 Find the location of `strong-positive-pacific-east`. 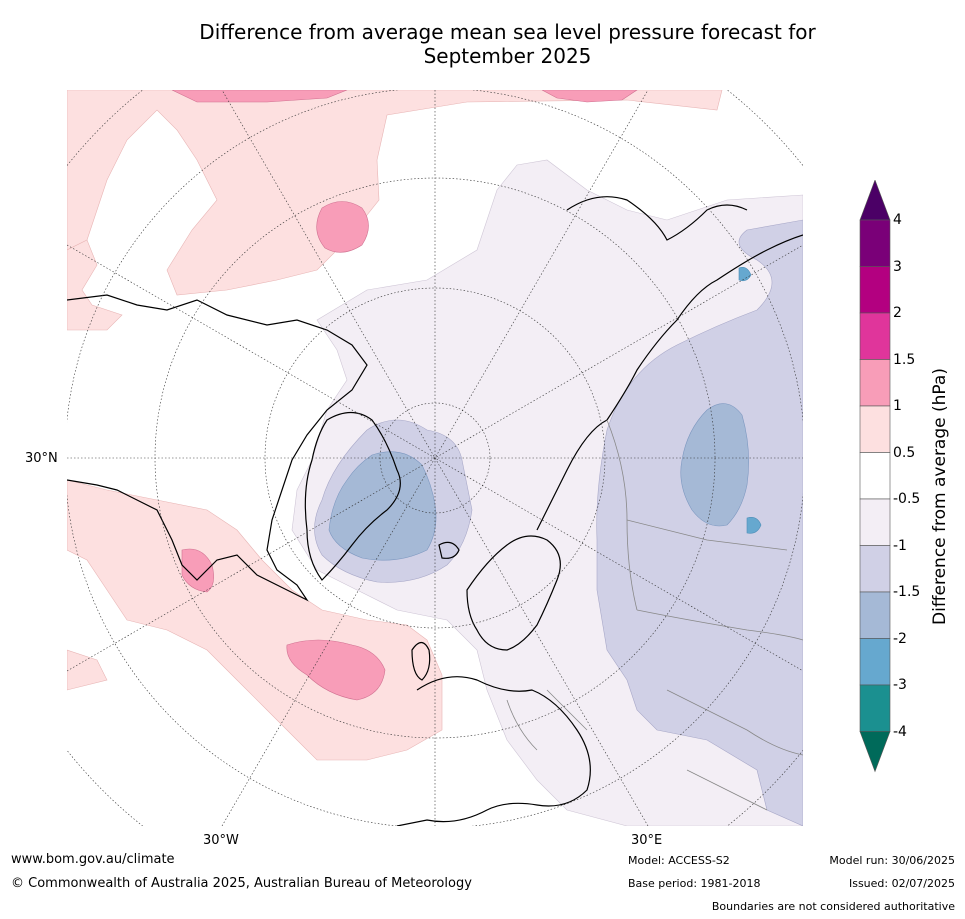

strong-positive-pacific-east is located at coordinates (589, 96).